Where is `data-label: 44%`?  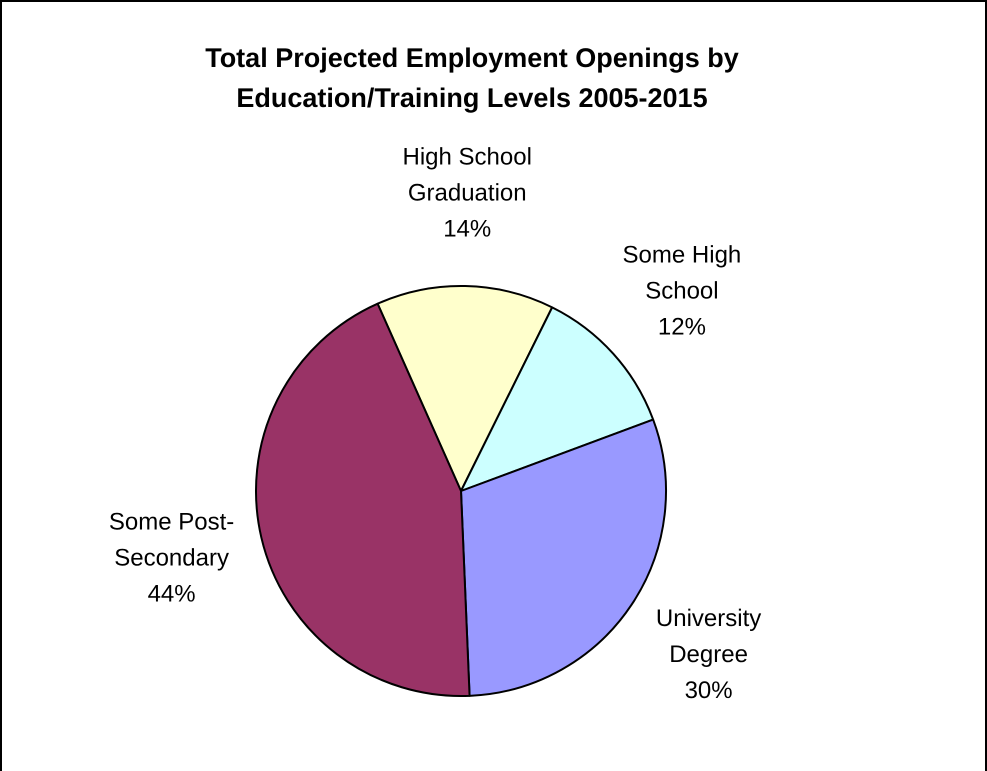
data-label: 44% is located at coordinates (172, 594).